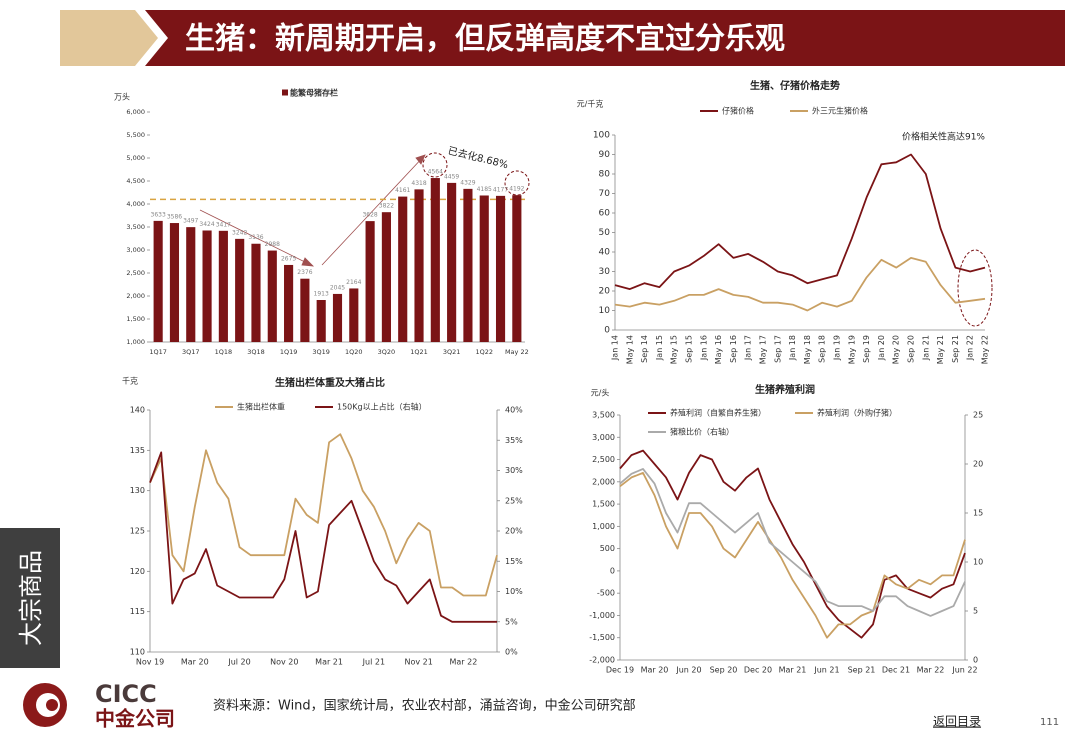  I want to click on x-tick-label: Sep 16, so click(733, 349).